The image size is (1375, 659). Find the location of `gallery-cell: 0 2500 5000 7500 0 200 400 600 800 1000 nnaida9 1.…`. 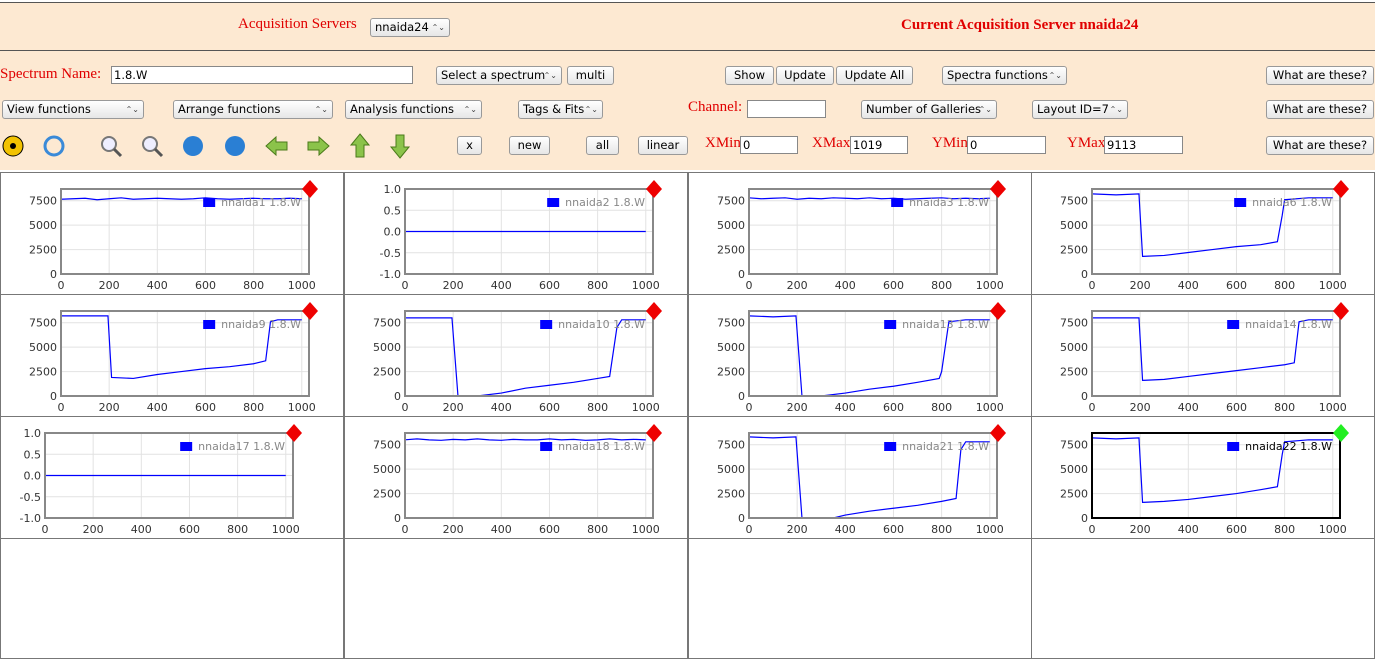

gallery-cell: 0 2500 5000 7500 0 200 400 600 800 1000 nnaida9 1.… is located at coordinates (172, 355).